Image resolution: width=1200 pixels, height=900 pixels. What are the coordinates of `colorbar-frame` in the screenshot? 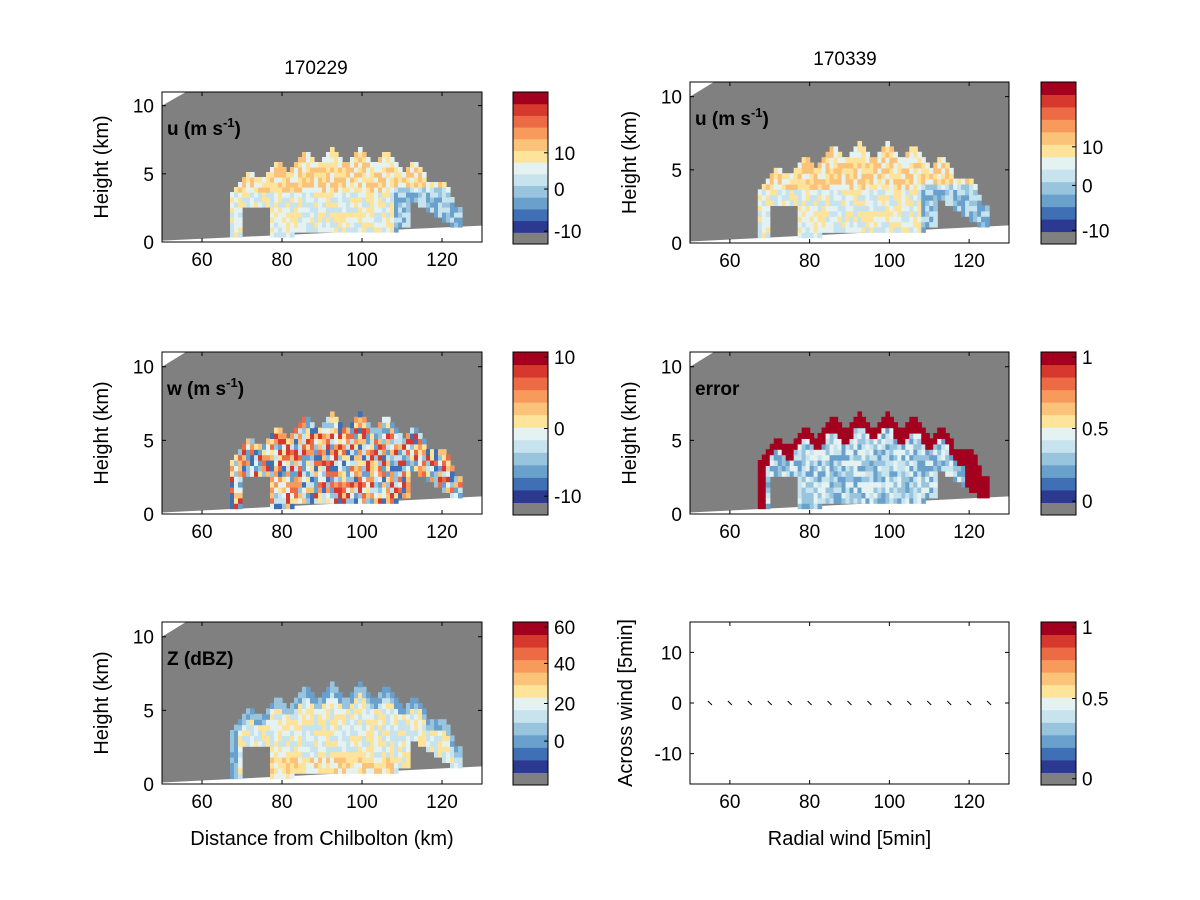 It's located at (1058, 703).